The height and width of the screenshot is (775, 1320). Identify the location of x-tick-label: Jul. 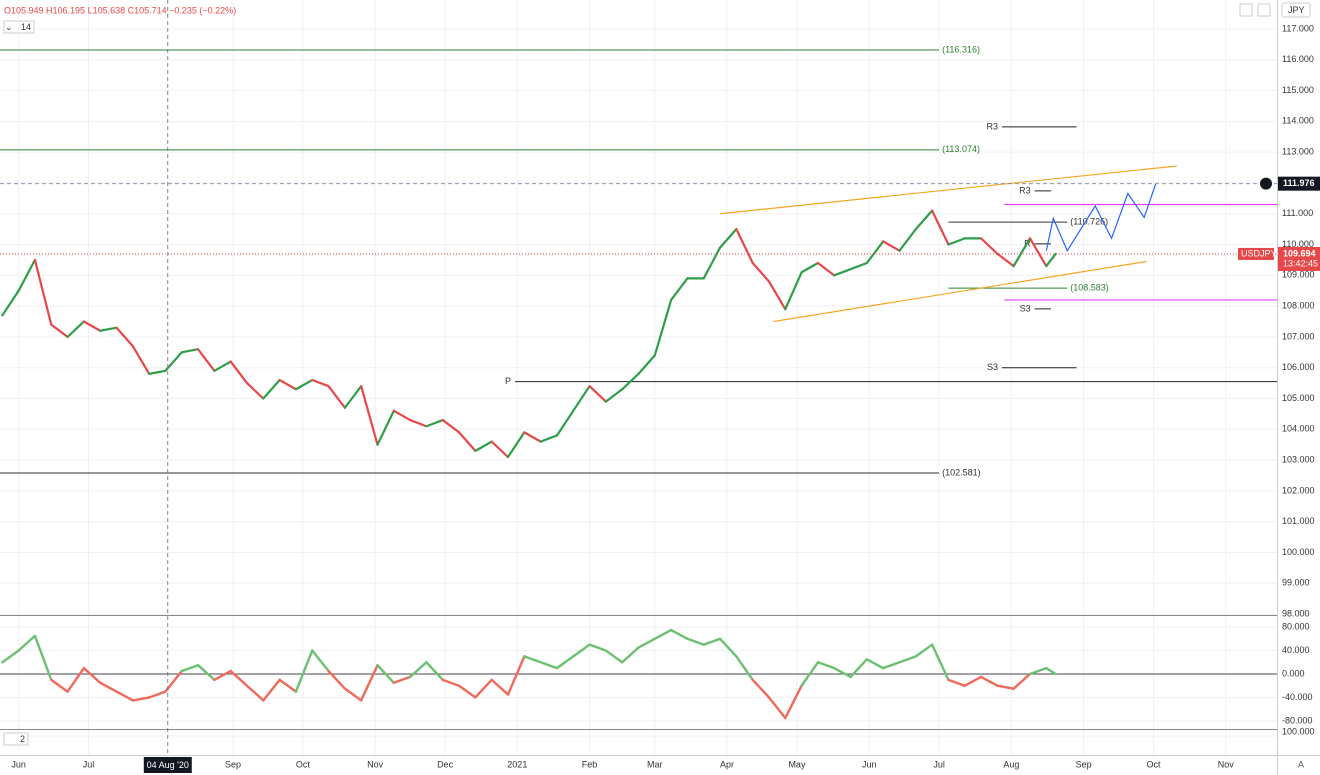
(89, 764).